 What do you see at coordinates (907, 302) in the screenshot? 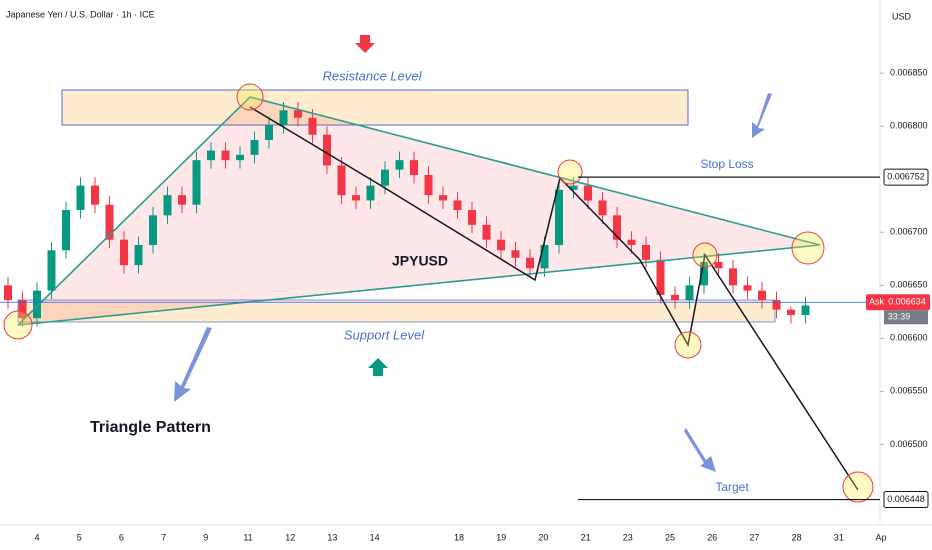
I see `ask-value: 0.006634` at bounding box center [907, 302].